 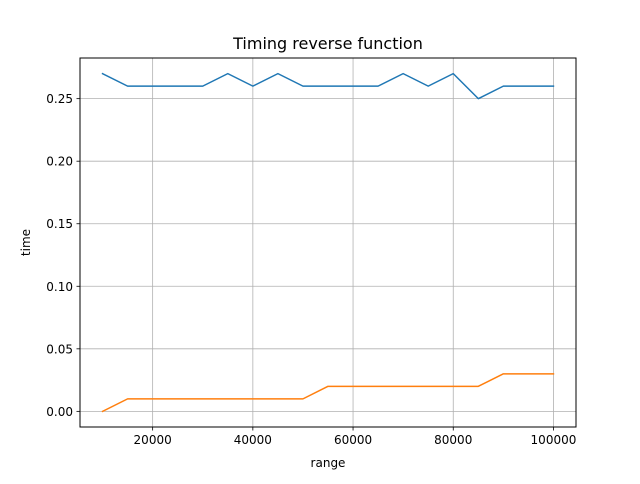 I want to click on y-tick-label: 0.15, so click(x=59, y=224).